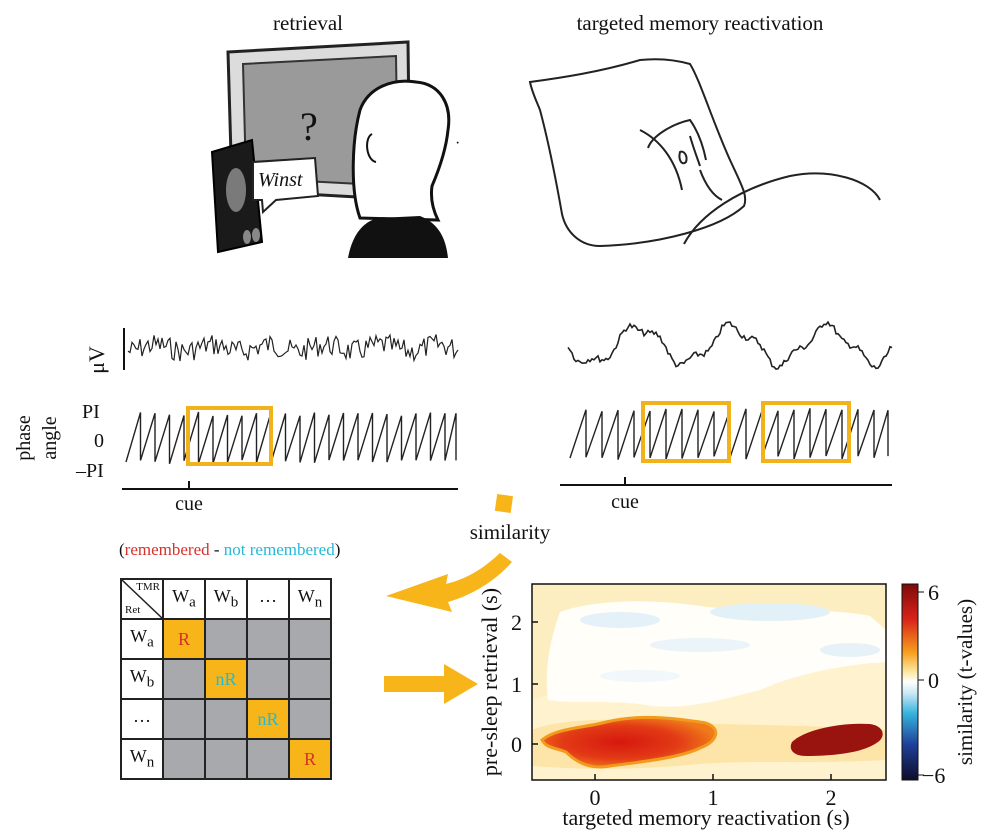  Describe the element at coordinates (782, 208) in the screenshot. I see `sleeper-body` at that location.